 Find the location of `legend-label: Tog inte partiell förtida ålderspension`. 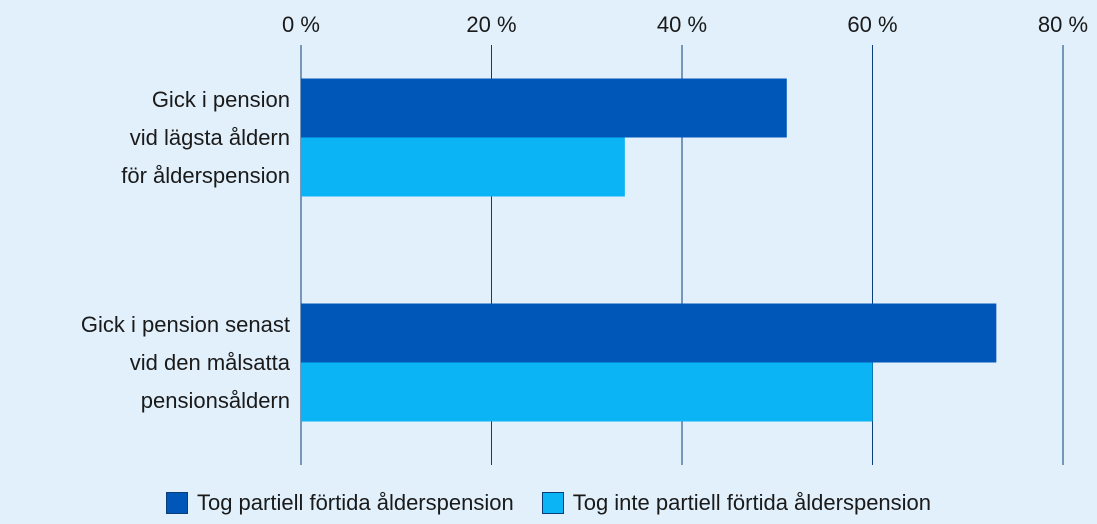

legend-label: Tog inte partiell förtida ålderspension is located at coordinates (752, 502).